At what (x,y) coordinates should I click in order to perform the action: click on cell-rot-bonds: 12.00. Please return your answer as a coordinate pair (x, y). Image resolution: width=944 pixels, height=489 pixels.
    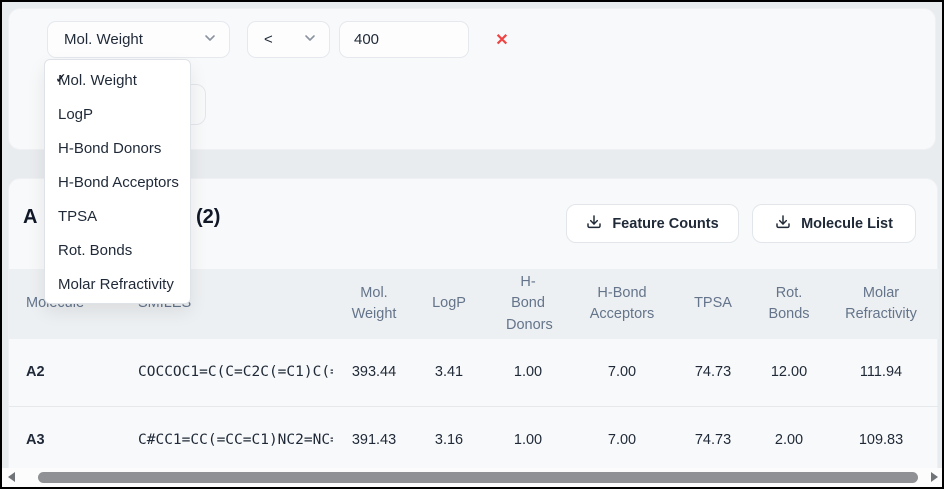
    Looking at the image, I should click on (789, 372).